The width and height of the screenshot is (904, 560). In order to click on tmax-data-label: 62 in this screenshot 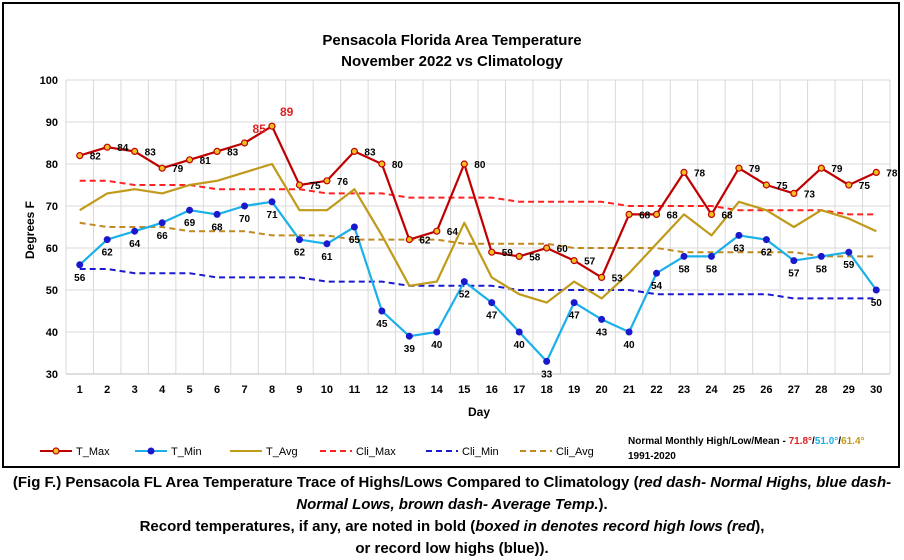, I will do `click(425, 241)`.